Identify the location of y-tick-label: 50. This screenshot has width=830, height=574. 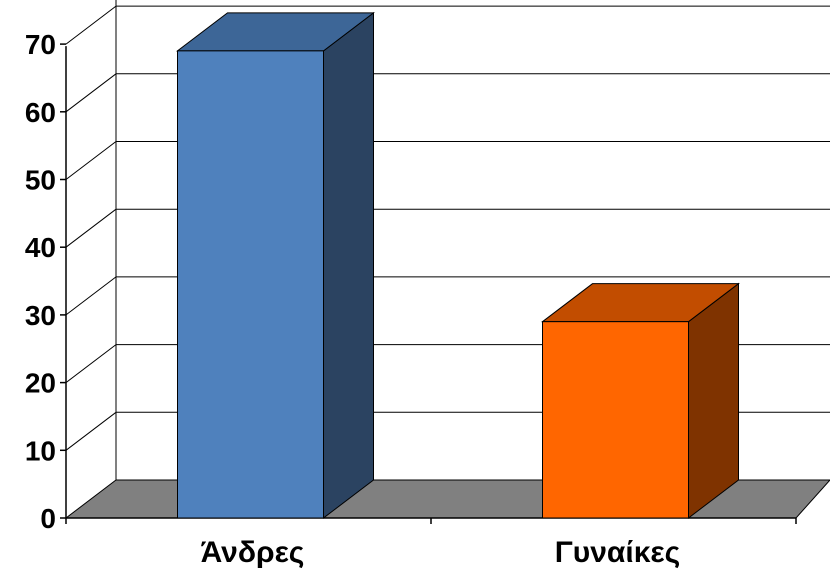
(40, 180).